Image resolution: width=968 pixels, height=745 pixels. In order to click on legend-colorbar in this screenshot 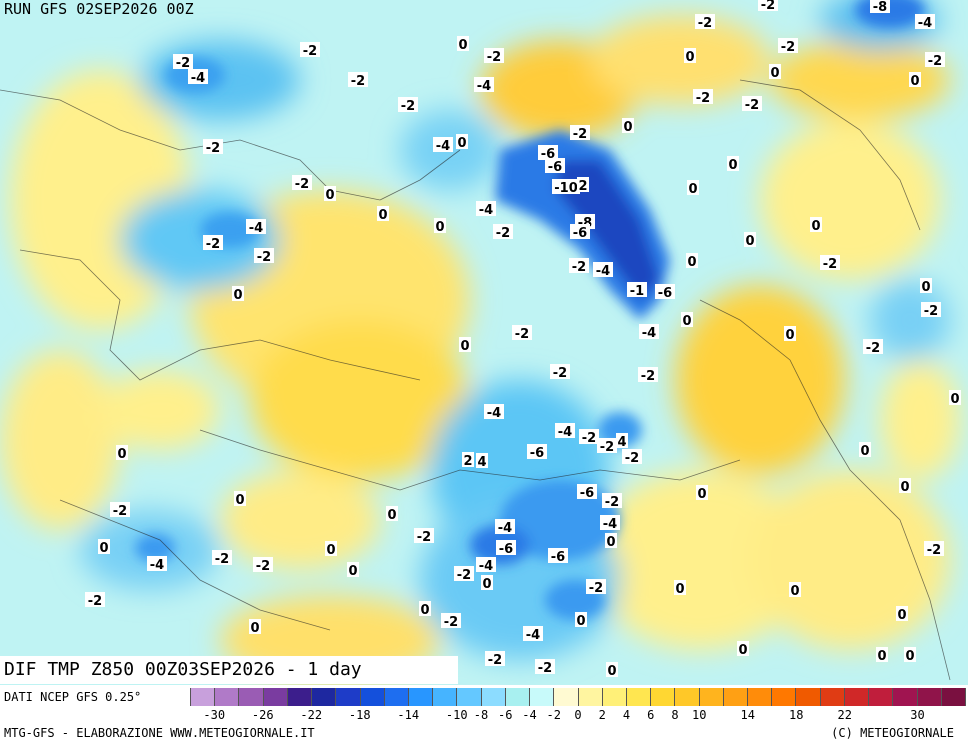, I will do `click(578, 697)`.